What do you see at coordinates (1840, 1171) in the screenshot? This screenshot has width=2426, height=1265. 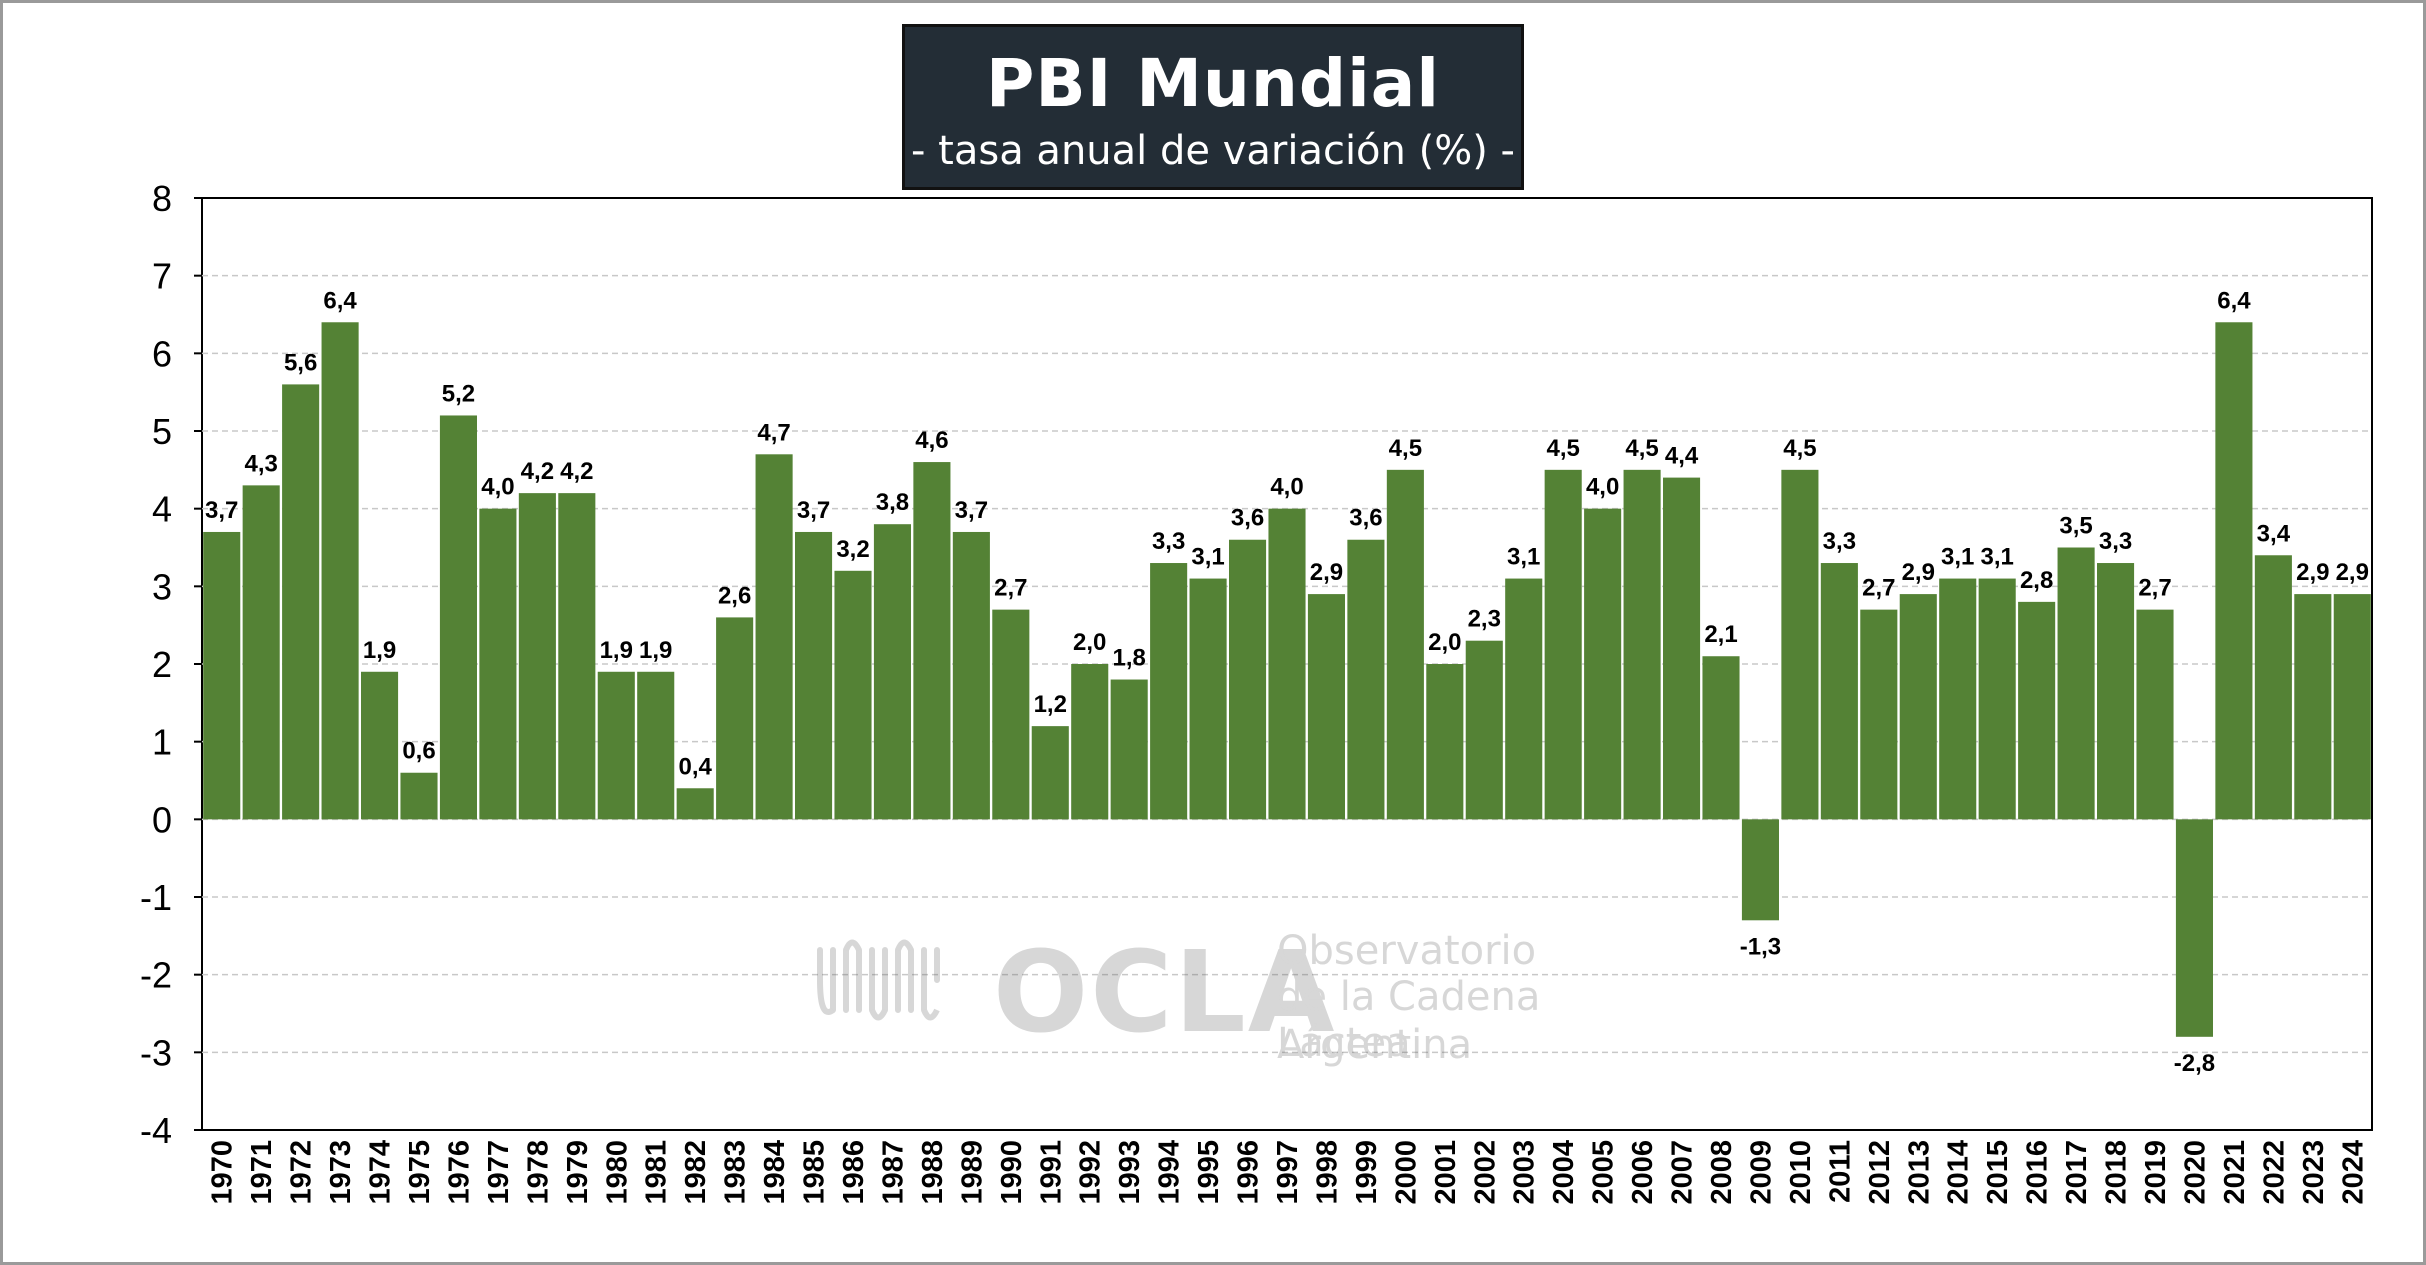 I see `x-tick-label: 2011` at bounding box center [1840, 1171].